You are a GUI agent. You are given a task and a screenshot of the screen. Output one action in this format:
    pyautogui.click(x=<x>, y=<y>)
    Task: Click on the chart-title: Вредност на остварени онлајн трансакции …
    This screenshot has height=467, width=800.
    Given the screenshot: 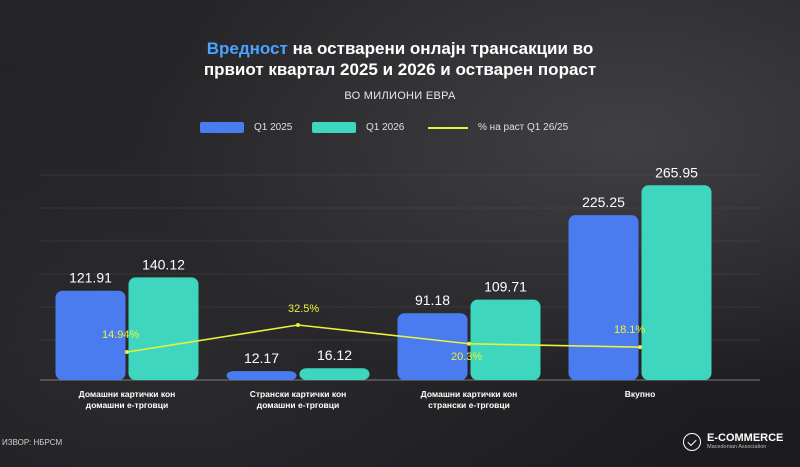 What is the action you would take?
    pyautogui.click(x=400, y=59)
    